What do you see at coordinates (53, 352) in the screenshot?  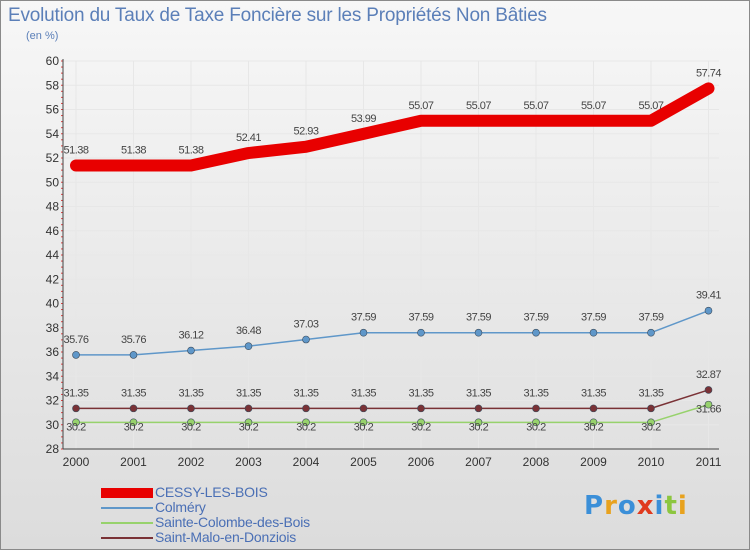 I see `y-tick-label: 36` at bounding box center [53, 352].